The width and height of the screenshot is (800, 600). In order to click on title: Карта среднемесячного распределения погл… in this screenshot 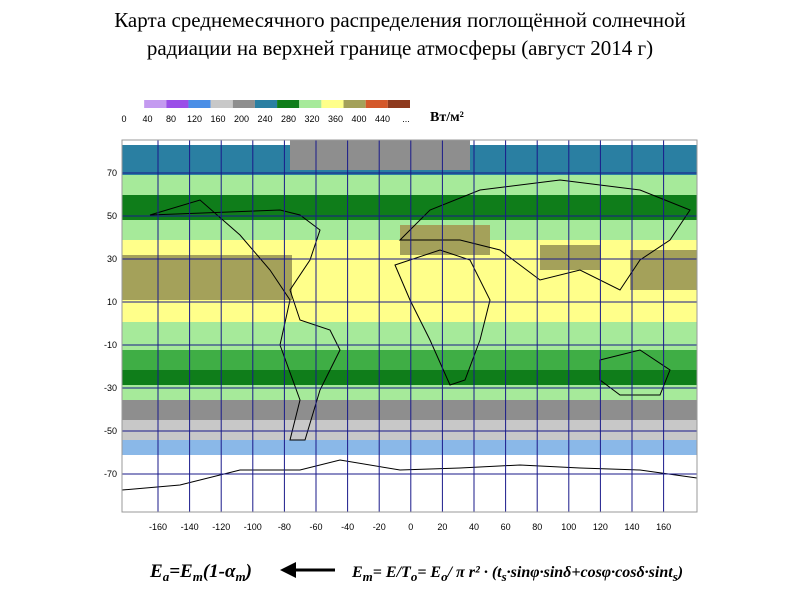, I will do `click(400, 34)`.